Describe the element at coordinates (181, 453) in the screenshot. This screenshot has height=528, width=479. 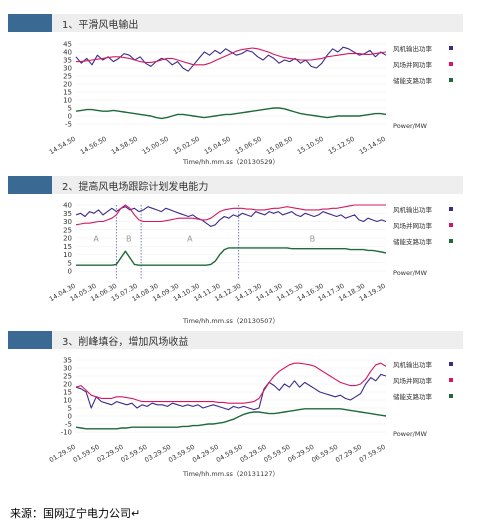
I see `x-tick-label: 03.59.50` at that location.